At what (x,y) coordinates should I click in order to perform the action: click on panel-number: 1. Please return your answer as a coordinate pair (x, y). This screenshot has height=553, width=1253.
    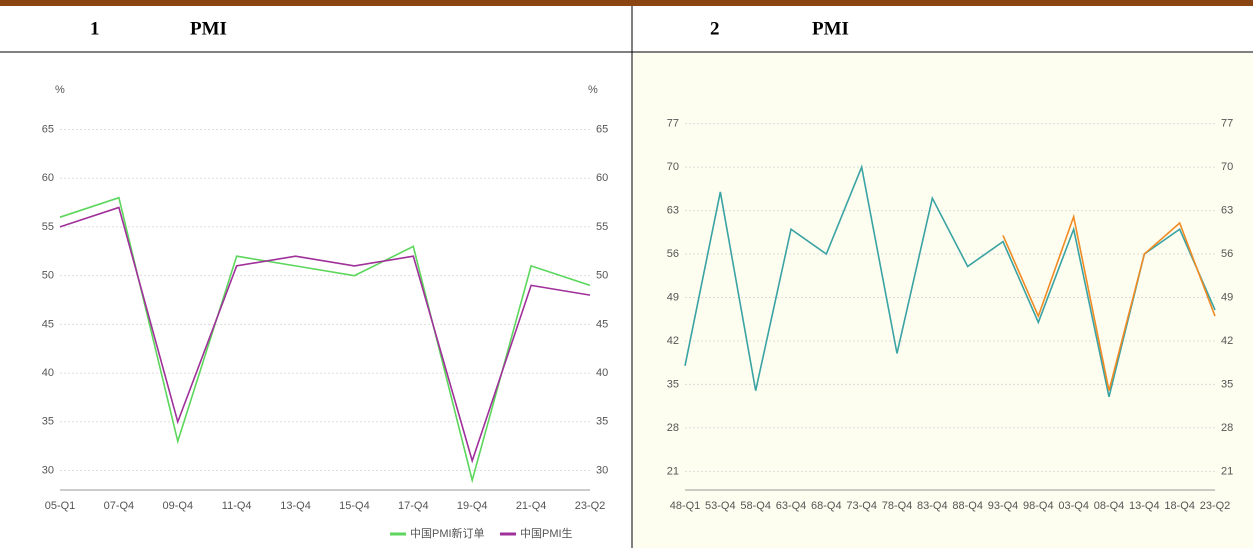
    Looking at the image, I should click on (95, 28).